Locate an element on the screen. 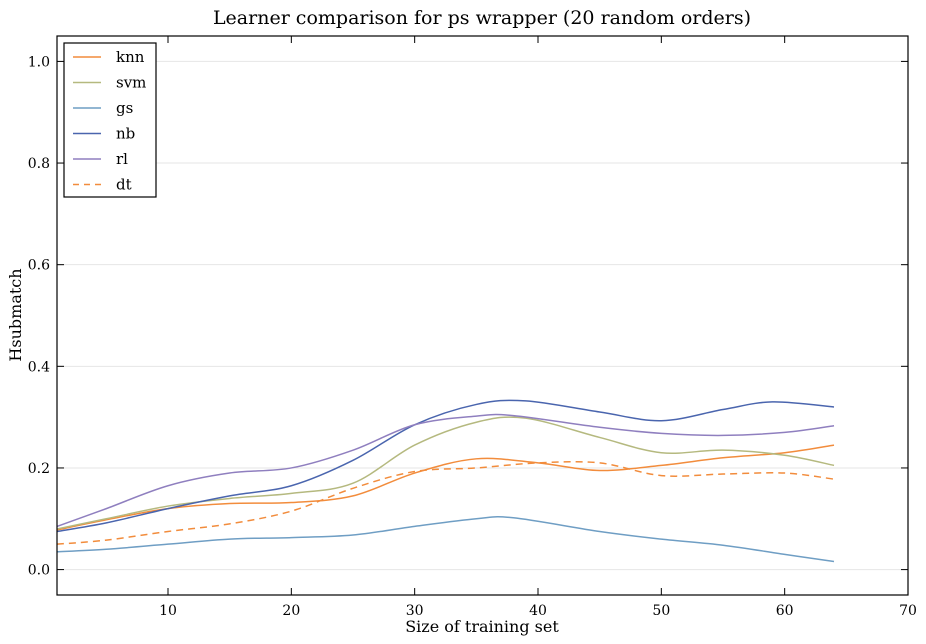 The image size is (926, 644). legend-label-knn: knn is located at coordinates (130, 57).